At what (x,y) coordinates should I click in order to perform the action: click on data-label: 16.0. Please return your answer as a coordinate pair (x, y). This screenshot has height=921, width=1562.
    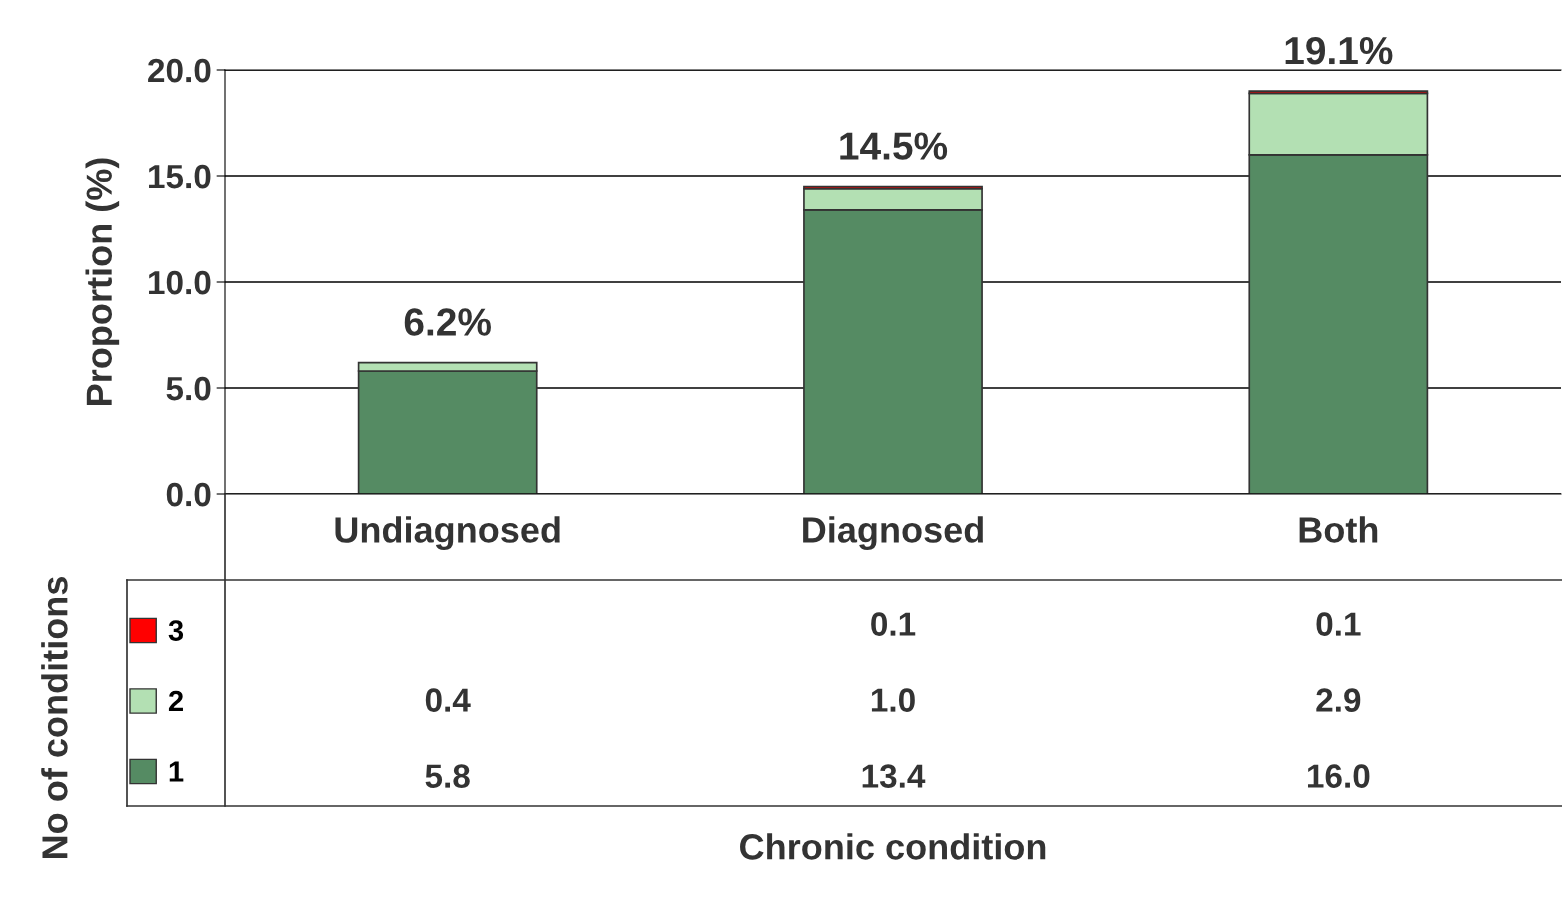
    Looking at the image, I should click on (1339, 776).